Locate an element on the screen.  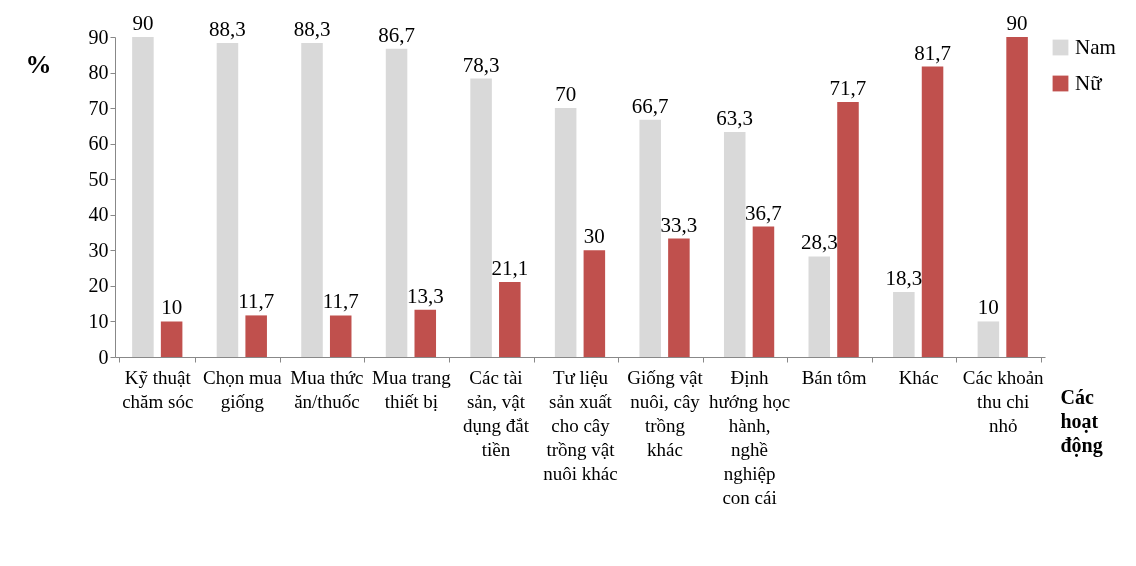
data-label: 28,3 is located at coordinates (819, 242).